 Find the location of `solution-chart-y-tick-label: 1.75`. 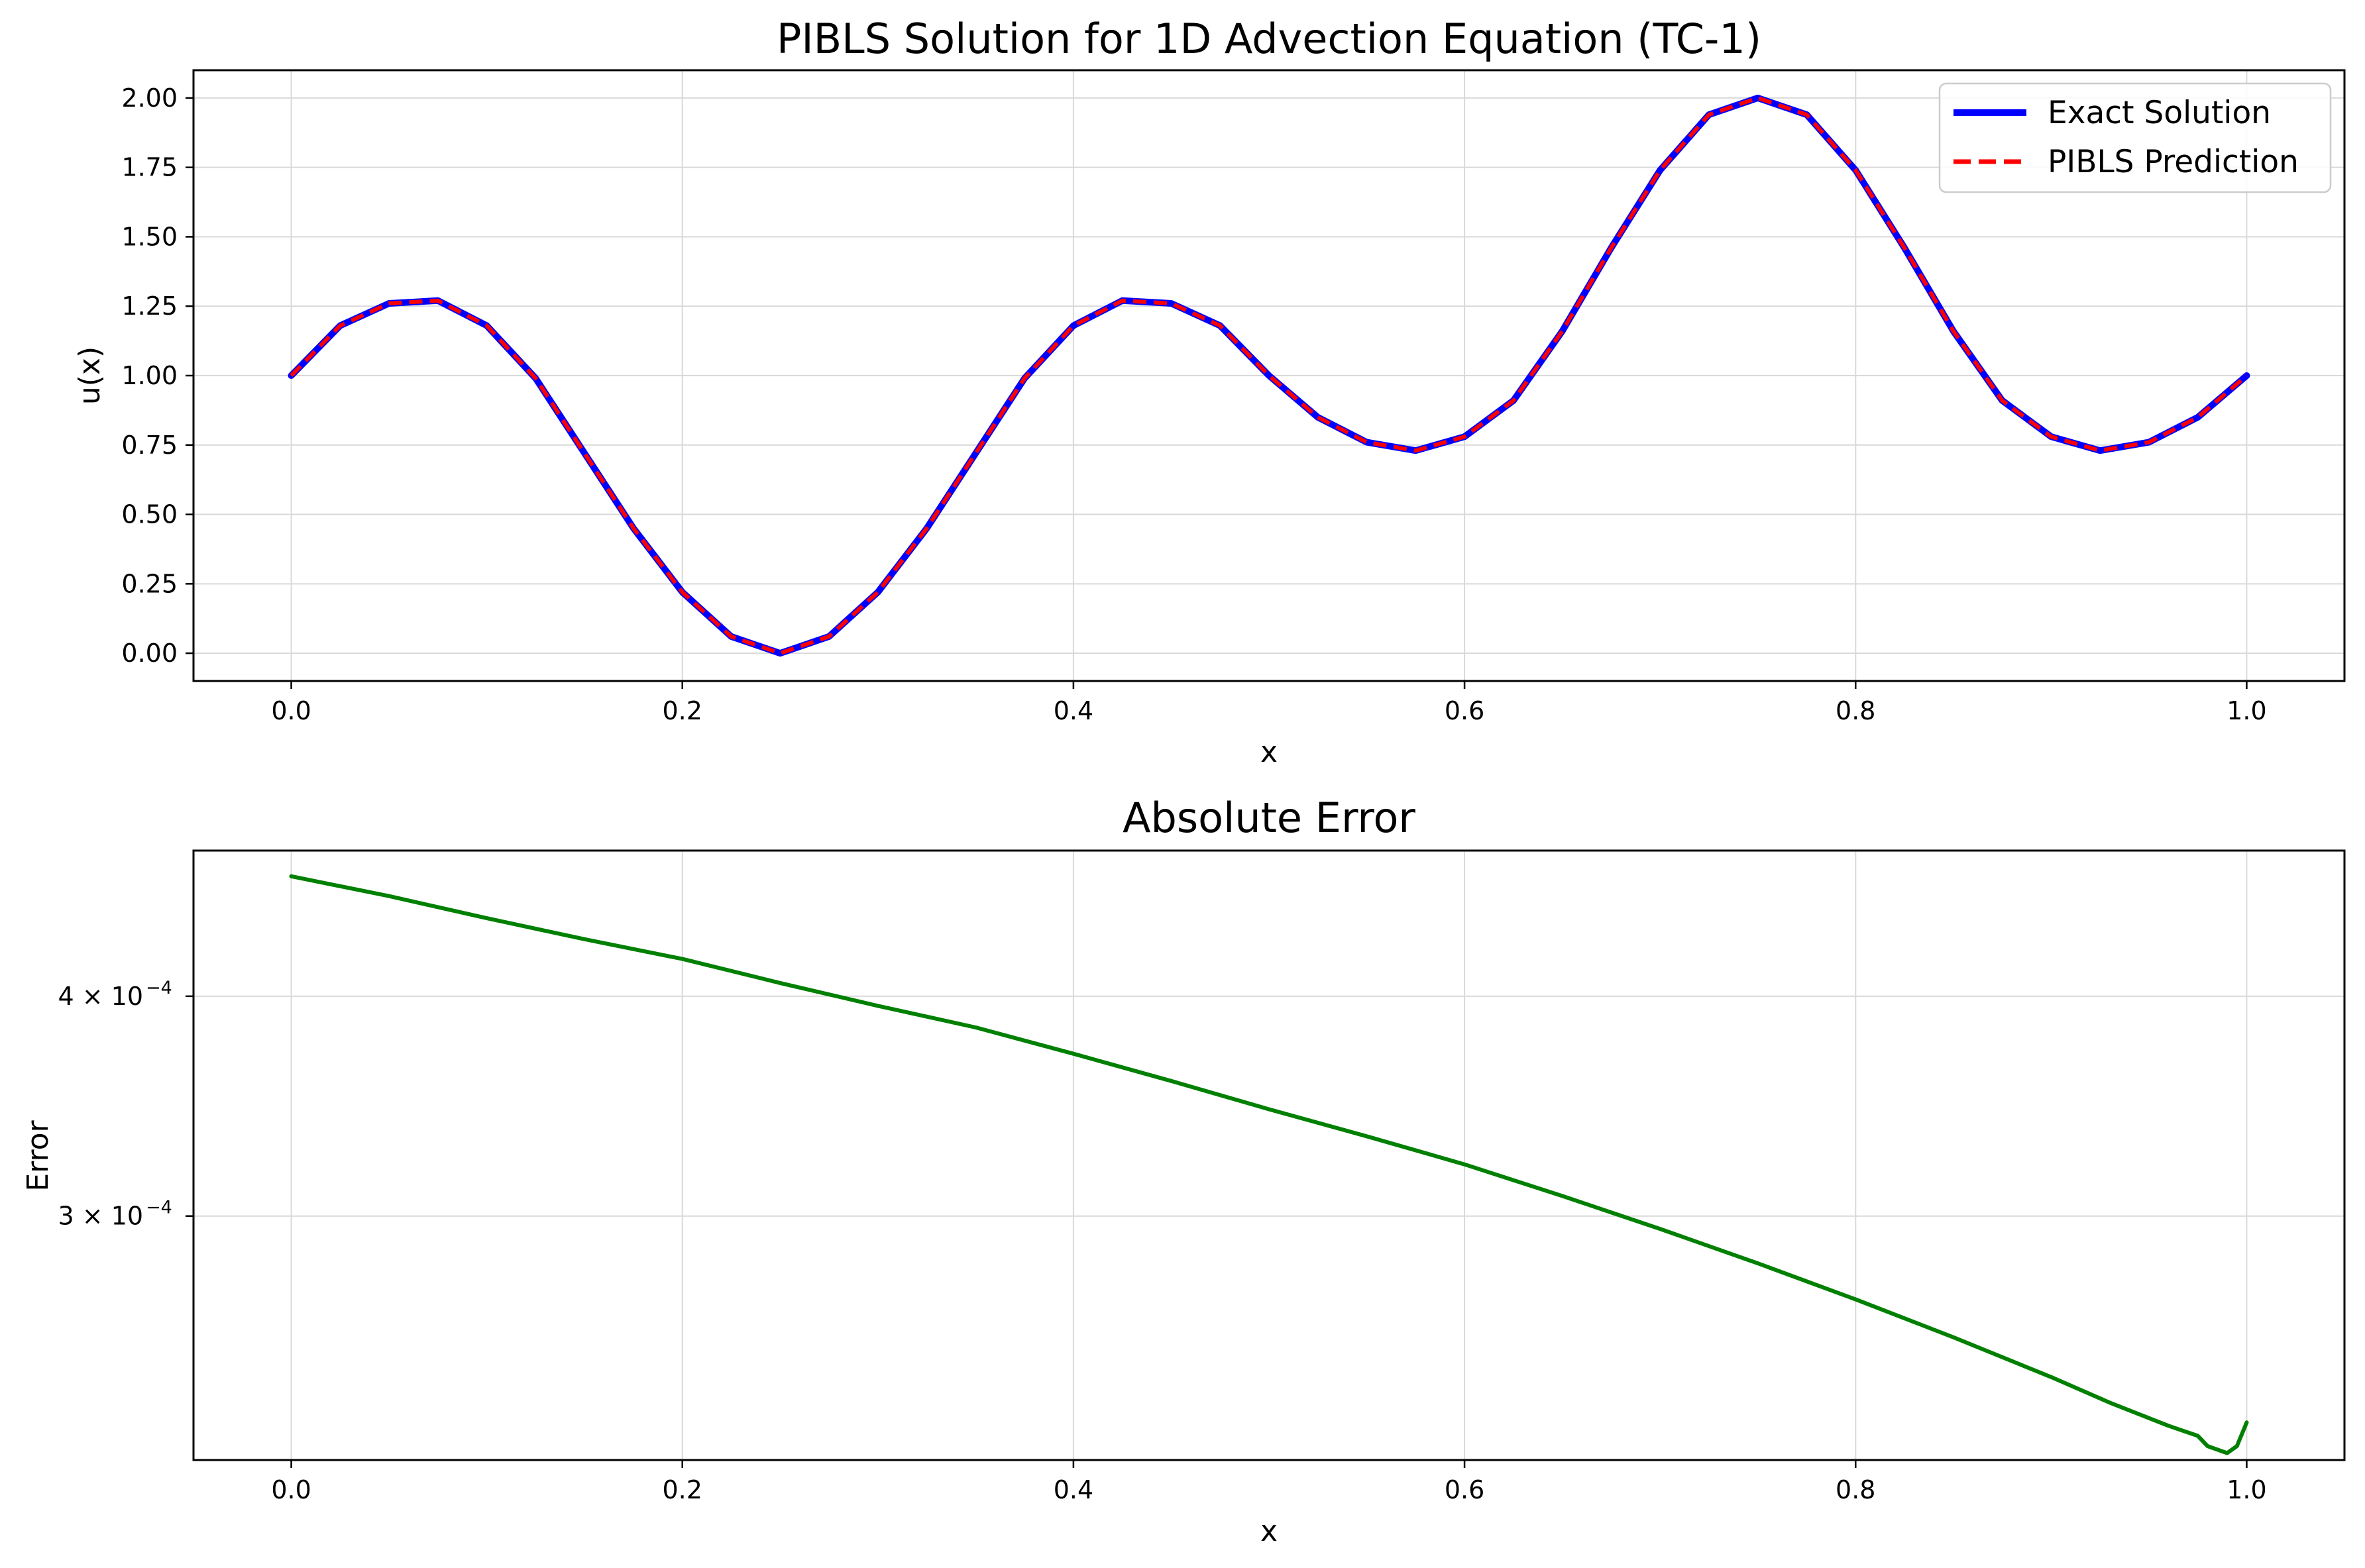

solution-chart-y-tick-label: 1.75 is located at coordinates (149, 167).